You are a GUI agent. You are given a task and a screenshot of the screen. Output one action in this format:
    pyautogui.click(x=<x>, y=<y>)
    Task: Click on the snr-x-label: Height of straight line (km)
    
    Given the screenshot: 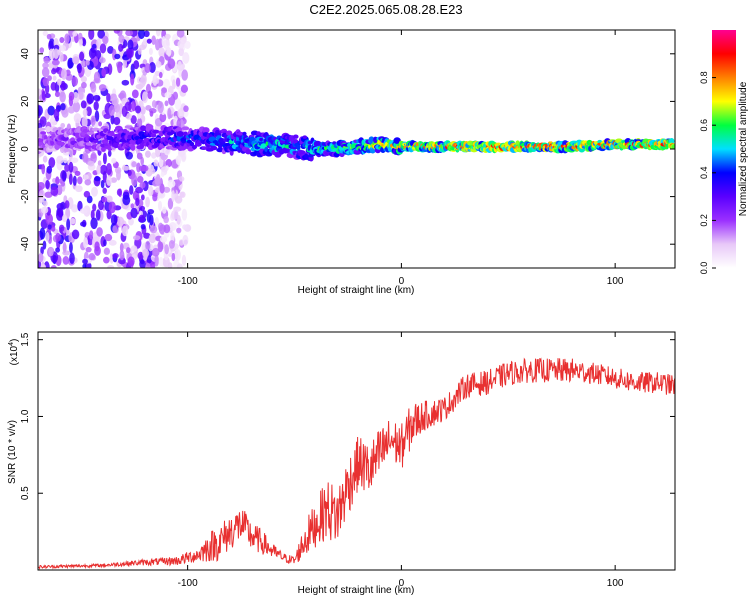 What is the action you would take?
    pyautogui.click(x=356, y=590)
    